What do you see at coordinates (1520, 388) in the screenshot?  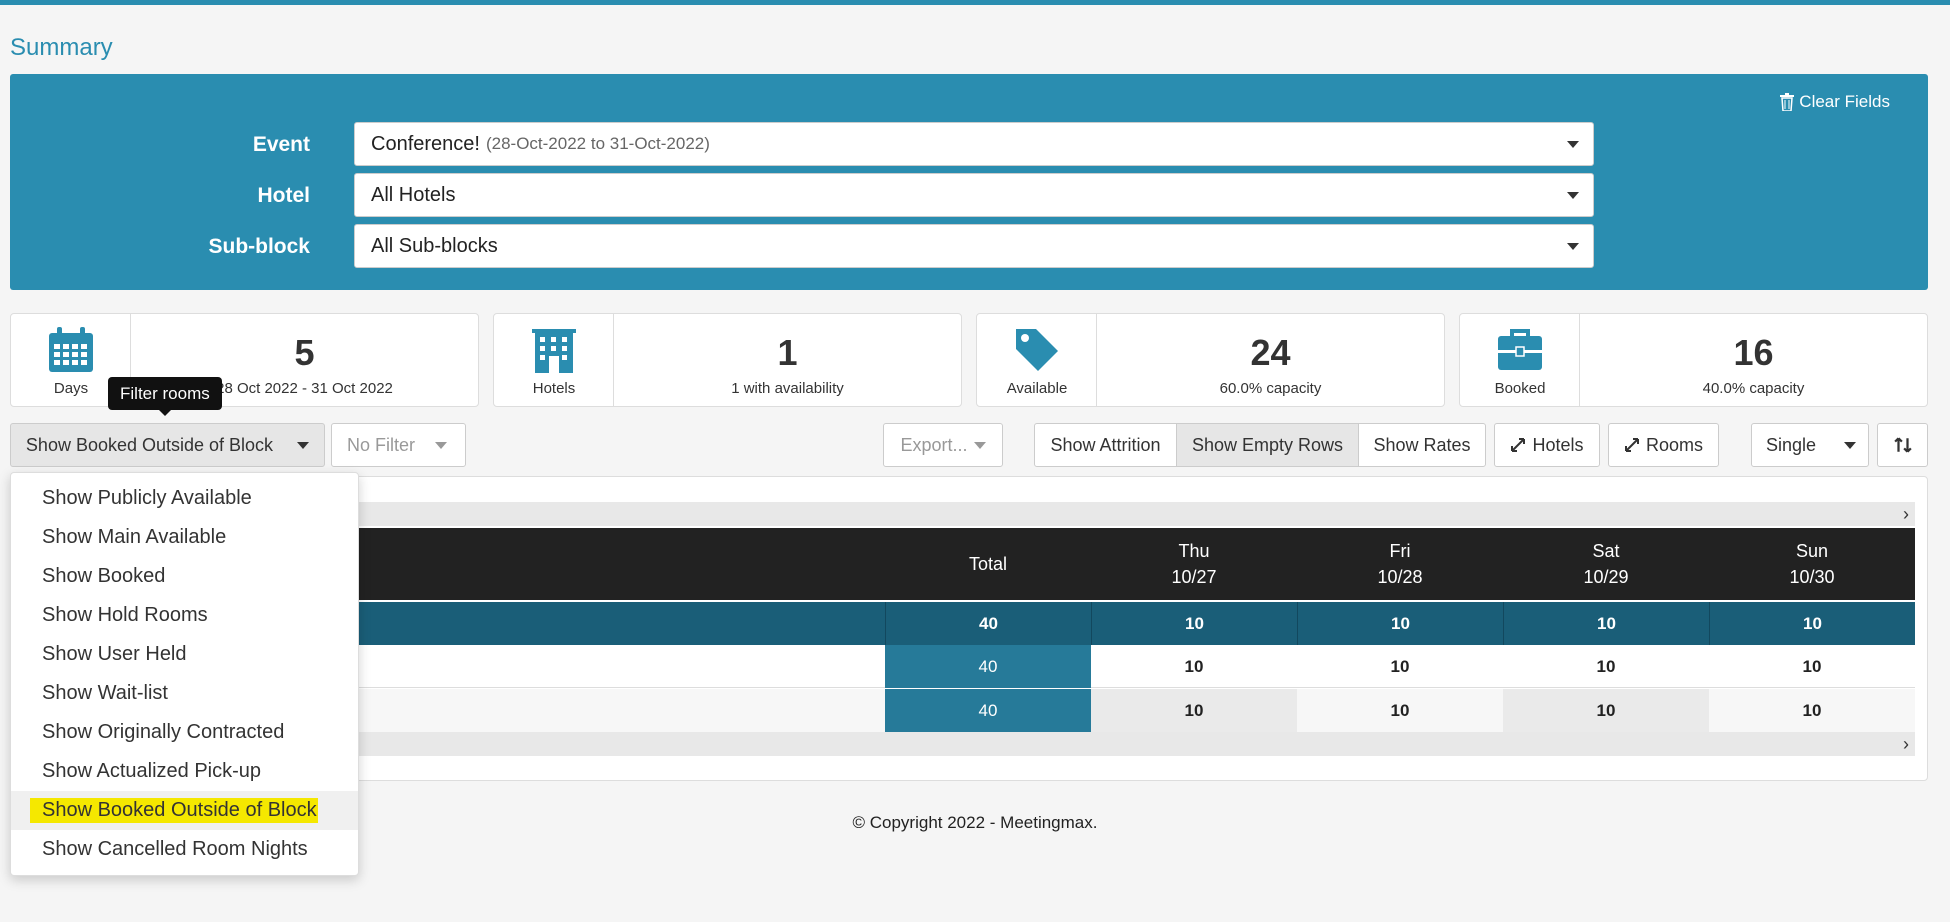 I see `stat-label: Booked` at bounding box center [1520, 388].